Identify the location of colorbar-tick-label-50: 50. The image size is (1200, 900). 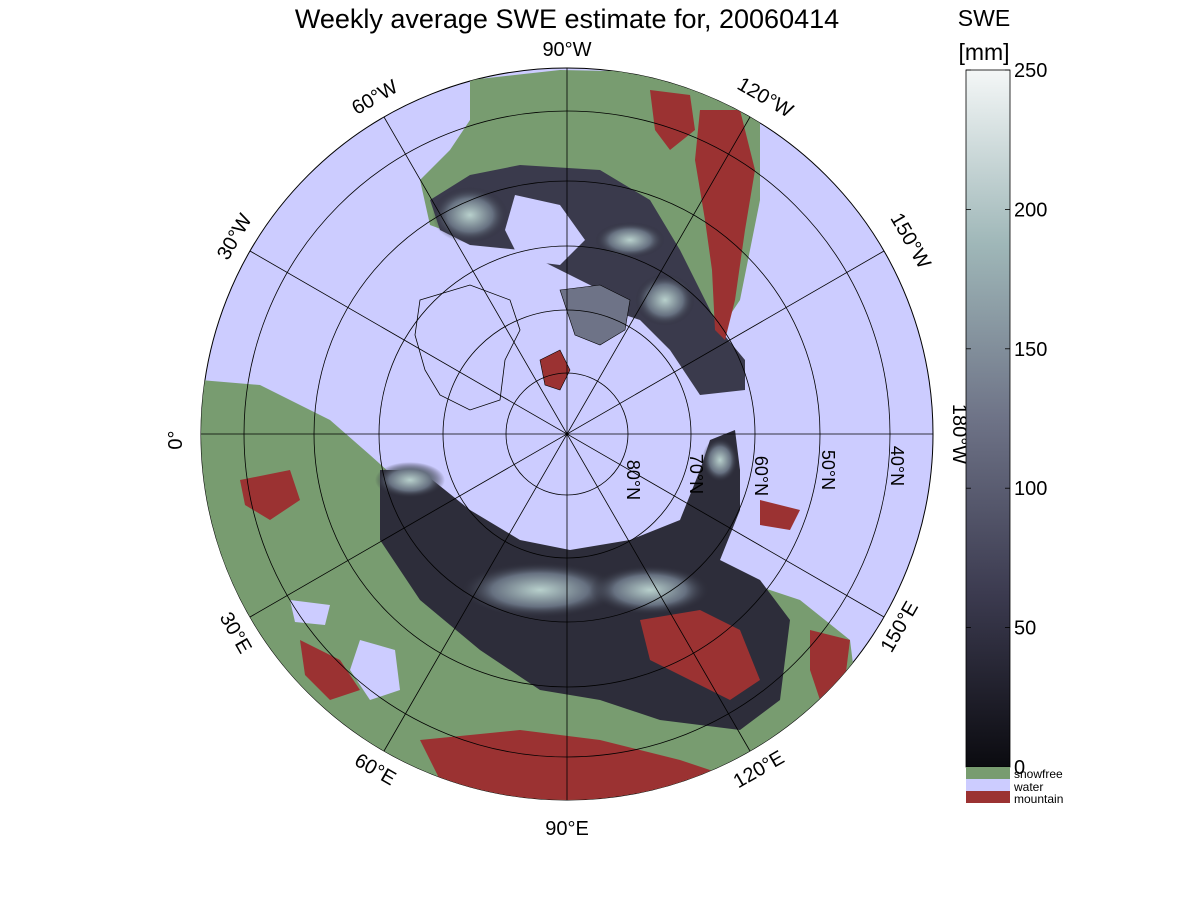
(1025, 629).